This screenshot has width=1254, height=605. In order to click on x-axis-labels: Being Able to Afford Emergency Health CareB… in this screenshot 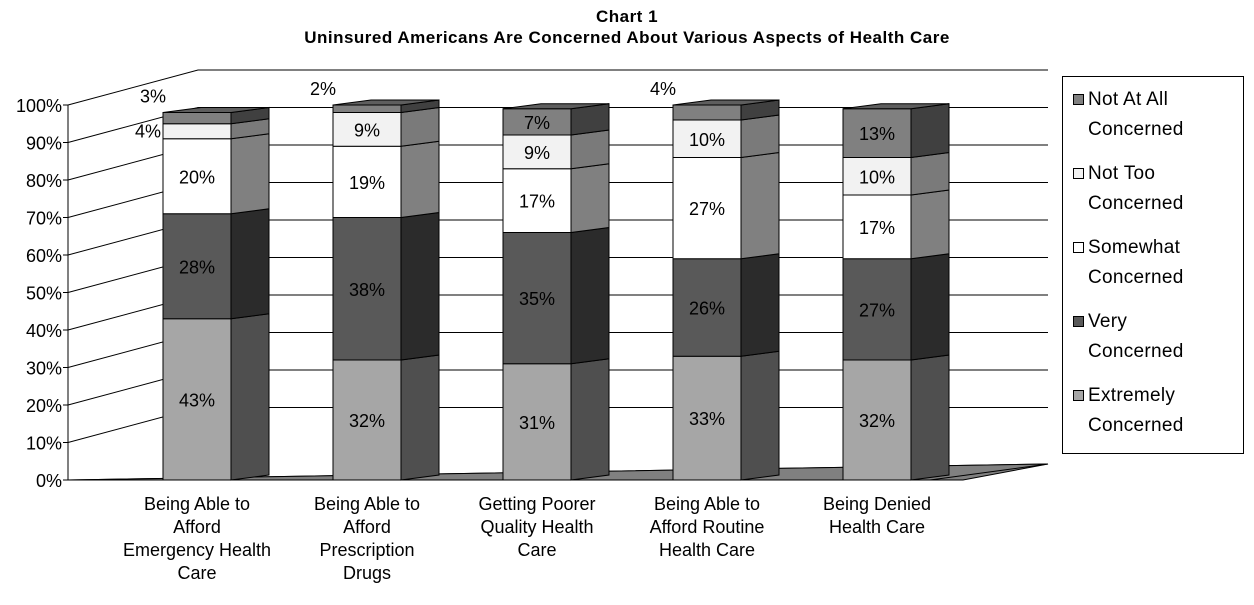, I will do `click(527, 538)`.